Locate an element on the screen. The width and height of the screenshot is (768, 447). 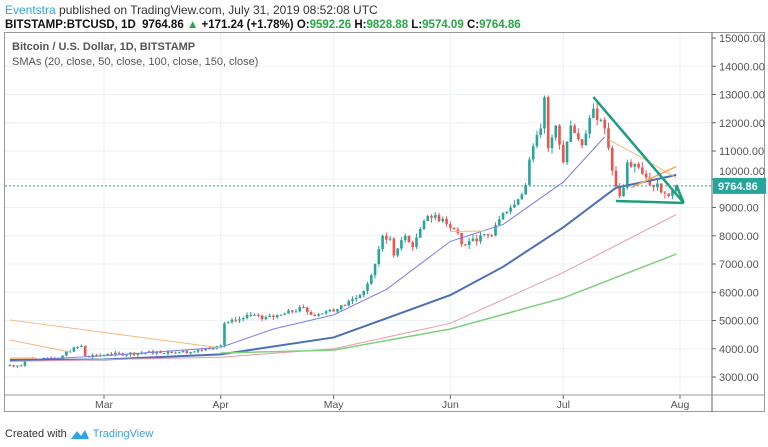
high-value: 9828.88 is located at coordinates (387, 25).